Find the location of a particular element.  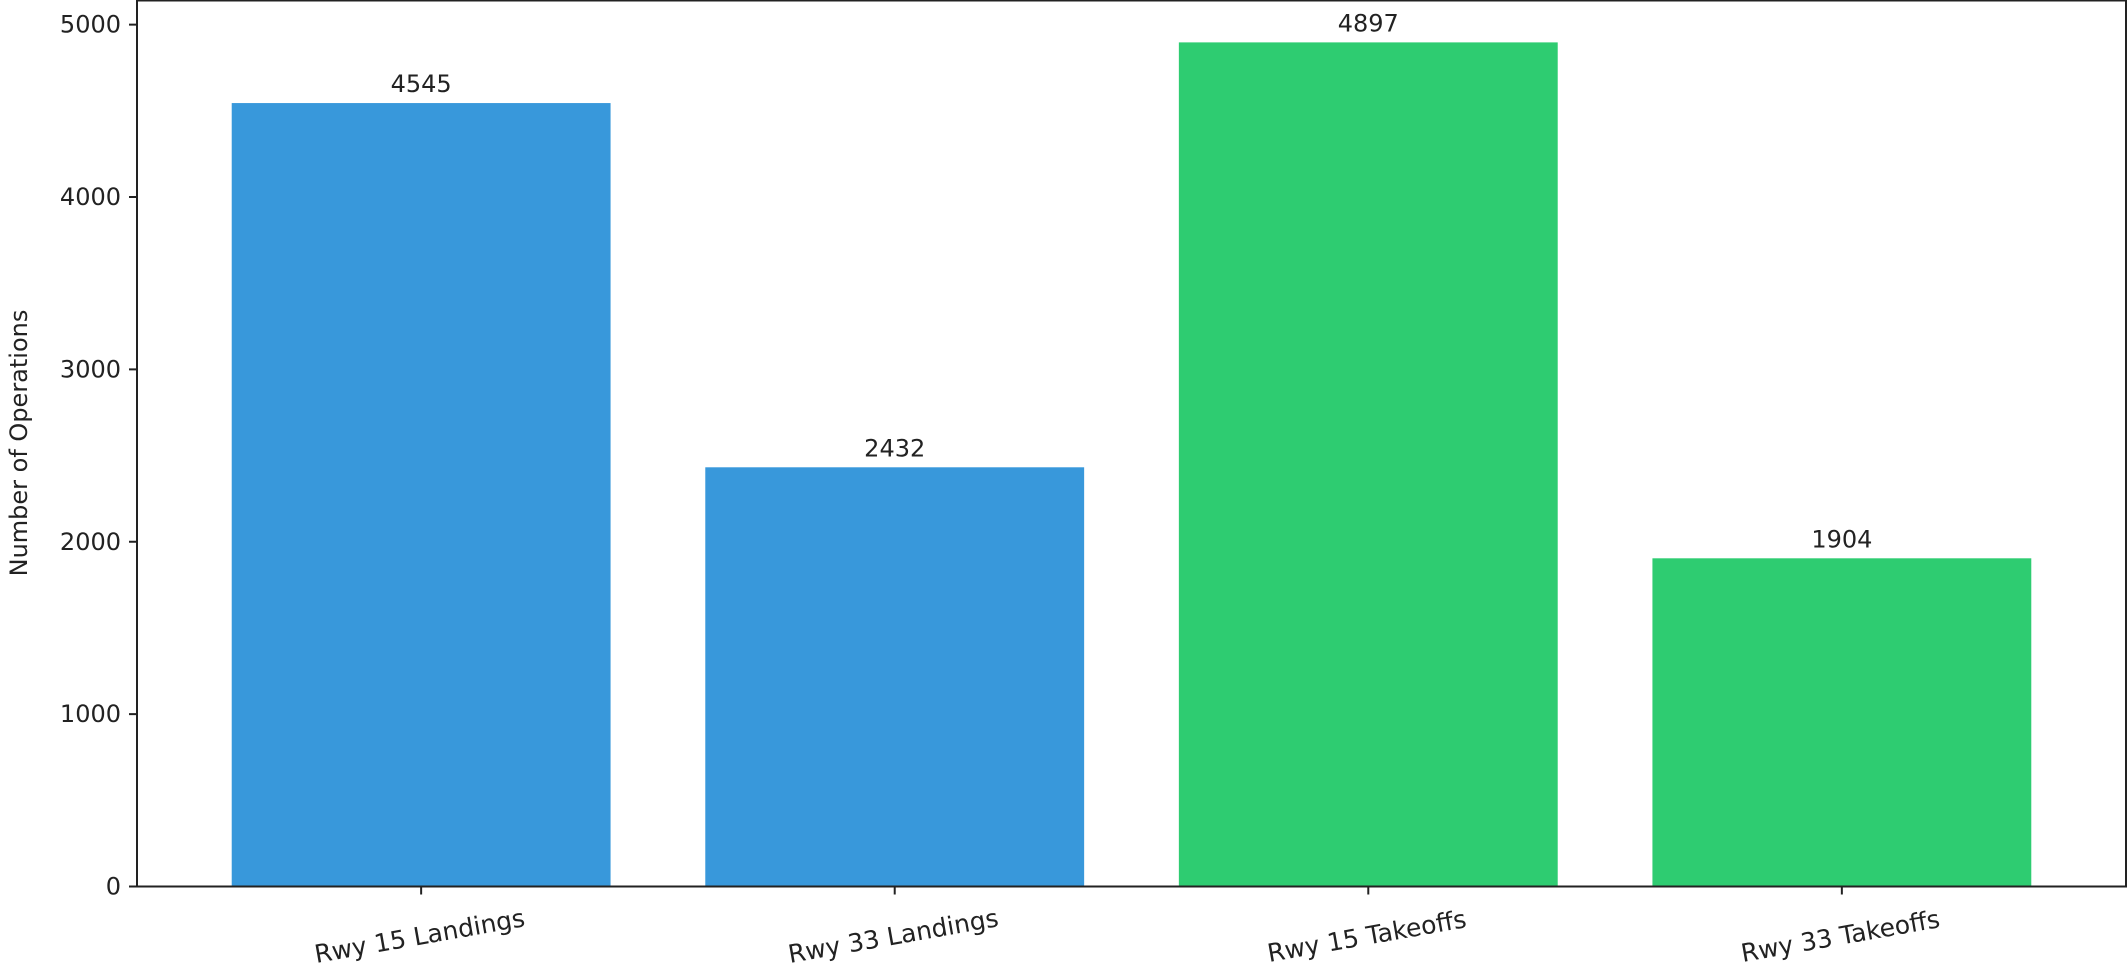

x-tick-label-rwy-15-landings: Rwy 15 Landings is located at coordinates (419, 936).